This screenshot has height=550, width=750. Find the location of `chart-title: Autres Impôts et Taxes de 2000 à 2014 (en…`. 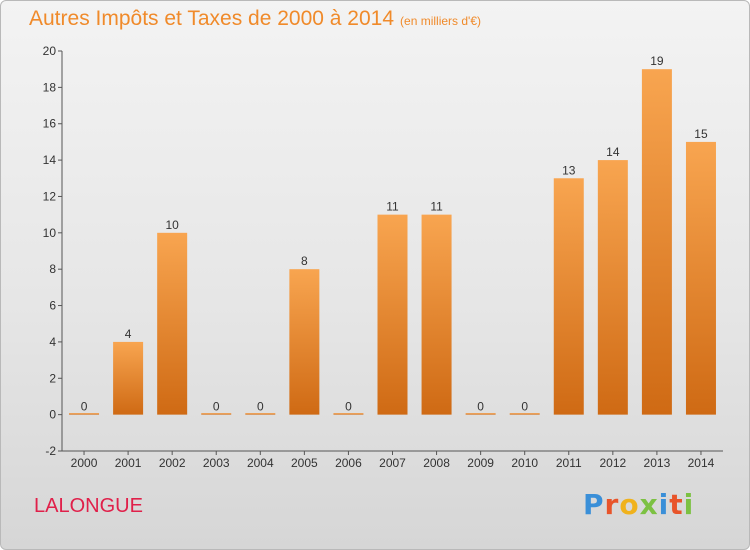

chart-title: Autres Impôts et Taxes de 2000 à 2014 (en… is located at coordinates (255, 19).